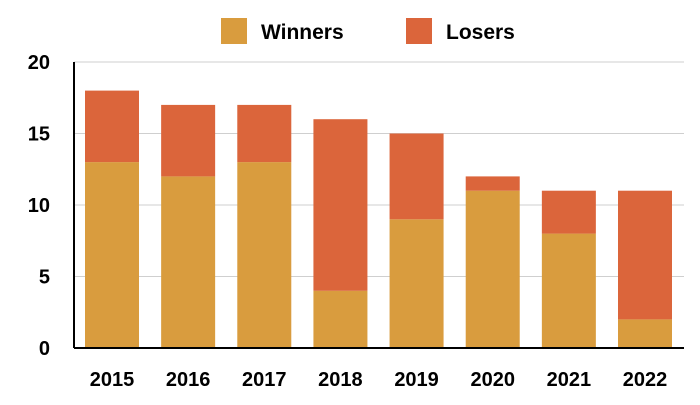 This screenshot has height=405, width=700. I want to click on bar-losers-2017, so click(264, 133).